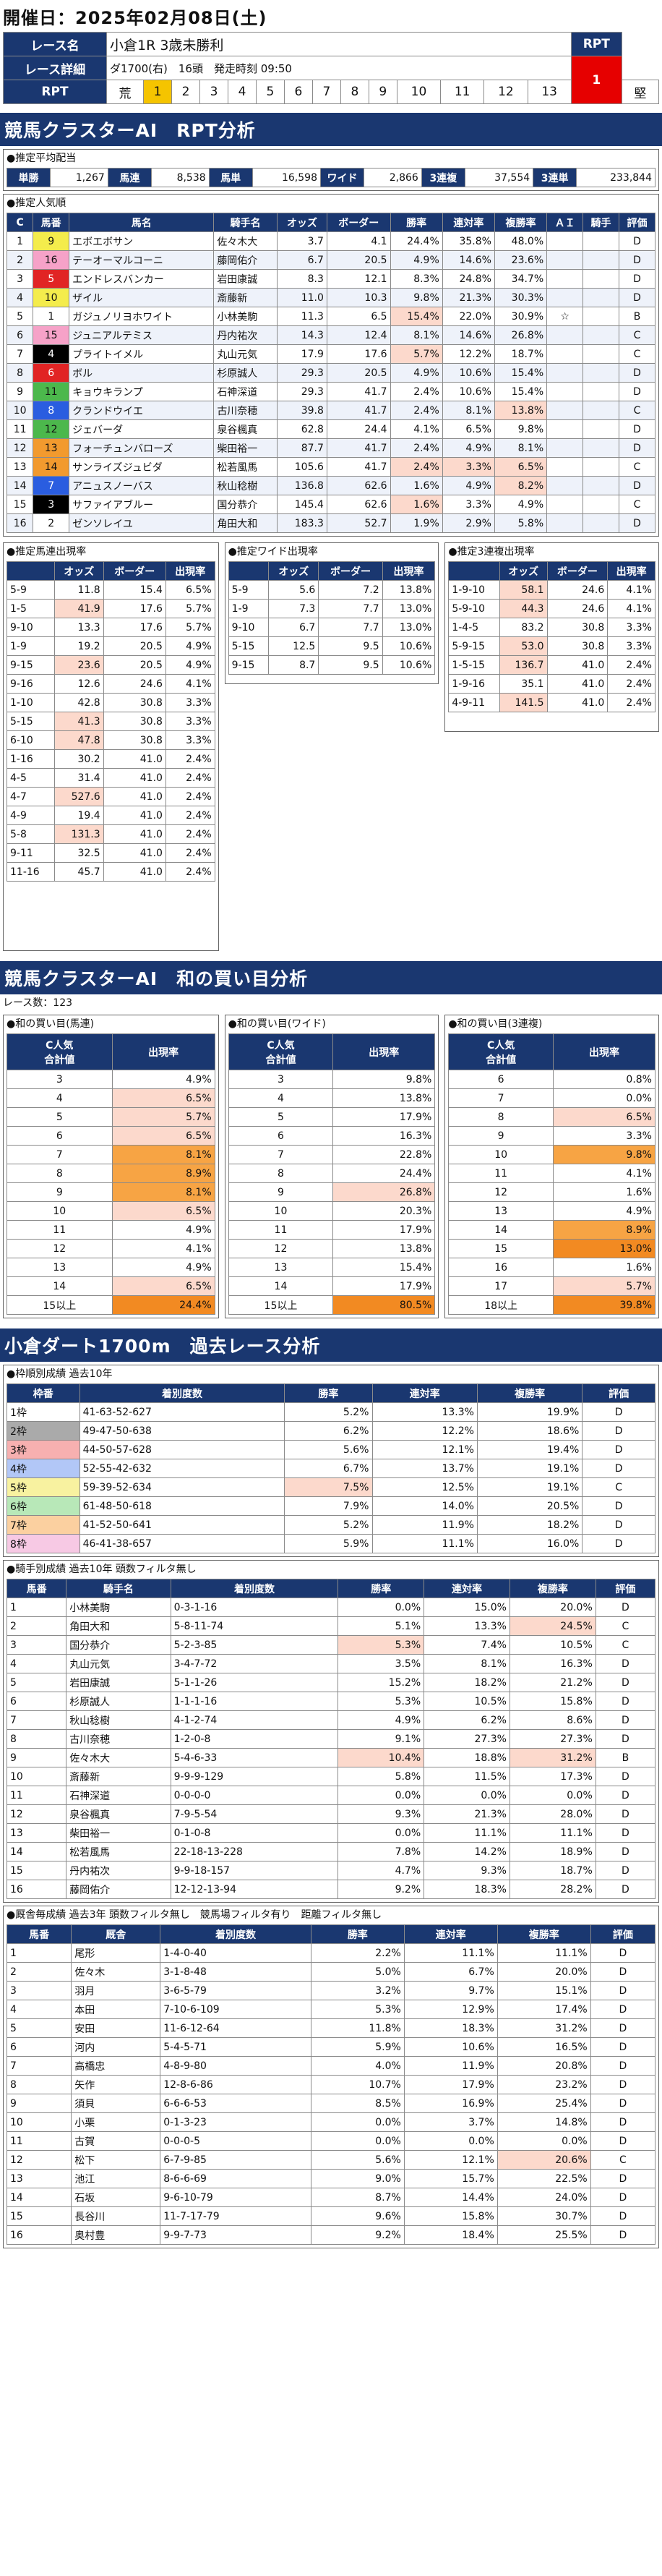 The height and width of the screenshot is (2576, 662). What do you see at coordinates (543, 2197) in the screenshot?
I see `table-cell: 24.0%` at bounding box center [543, 2197].